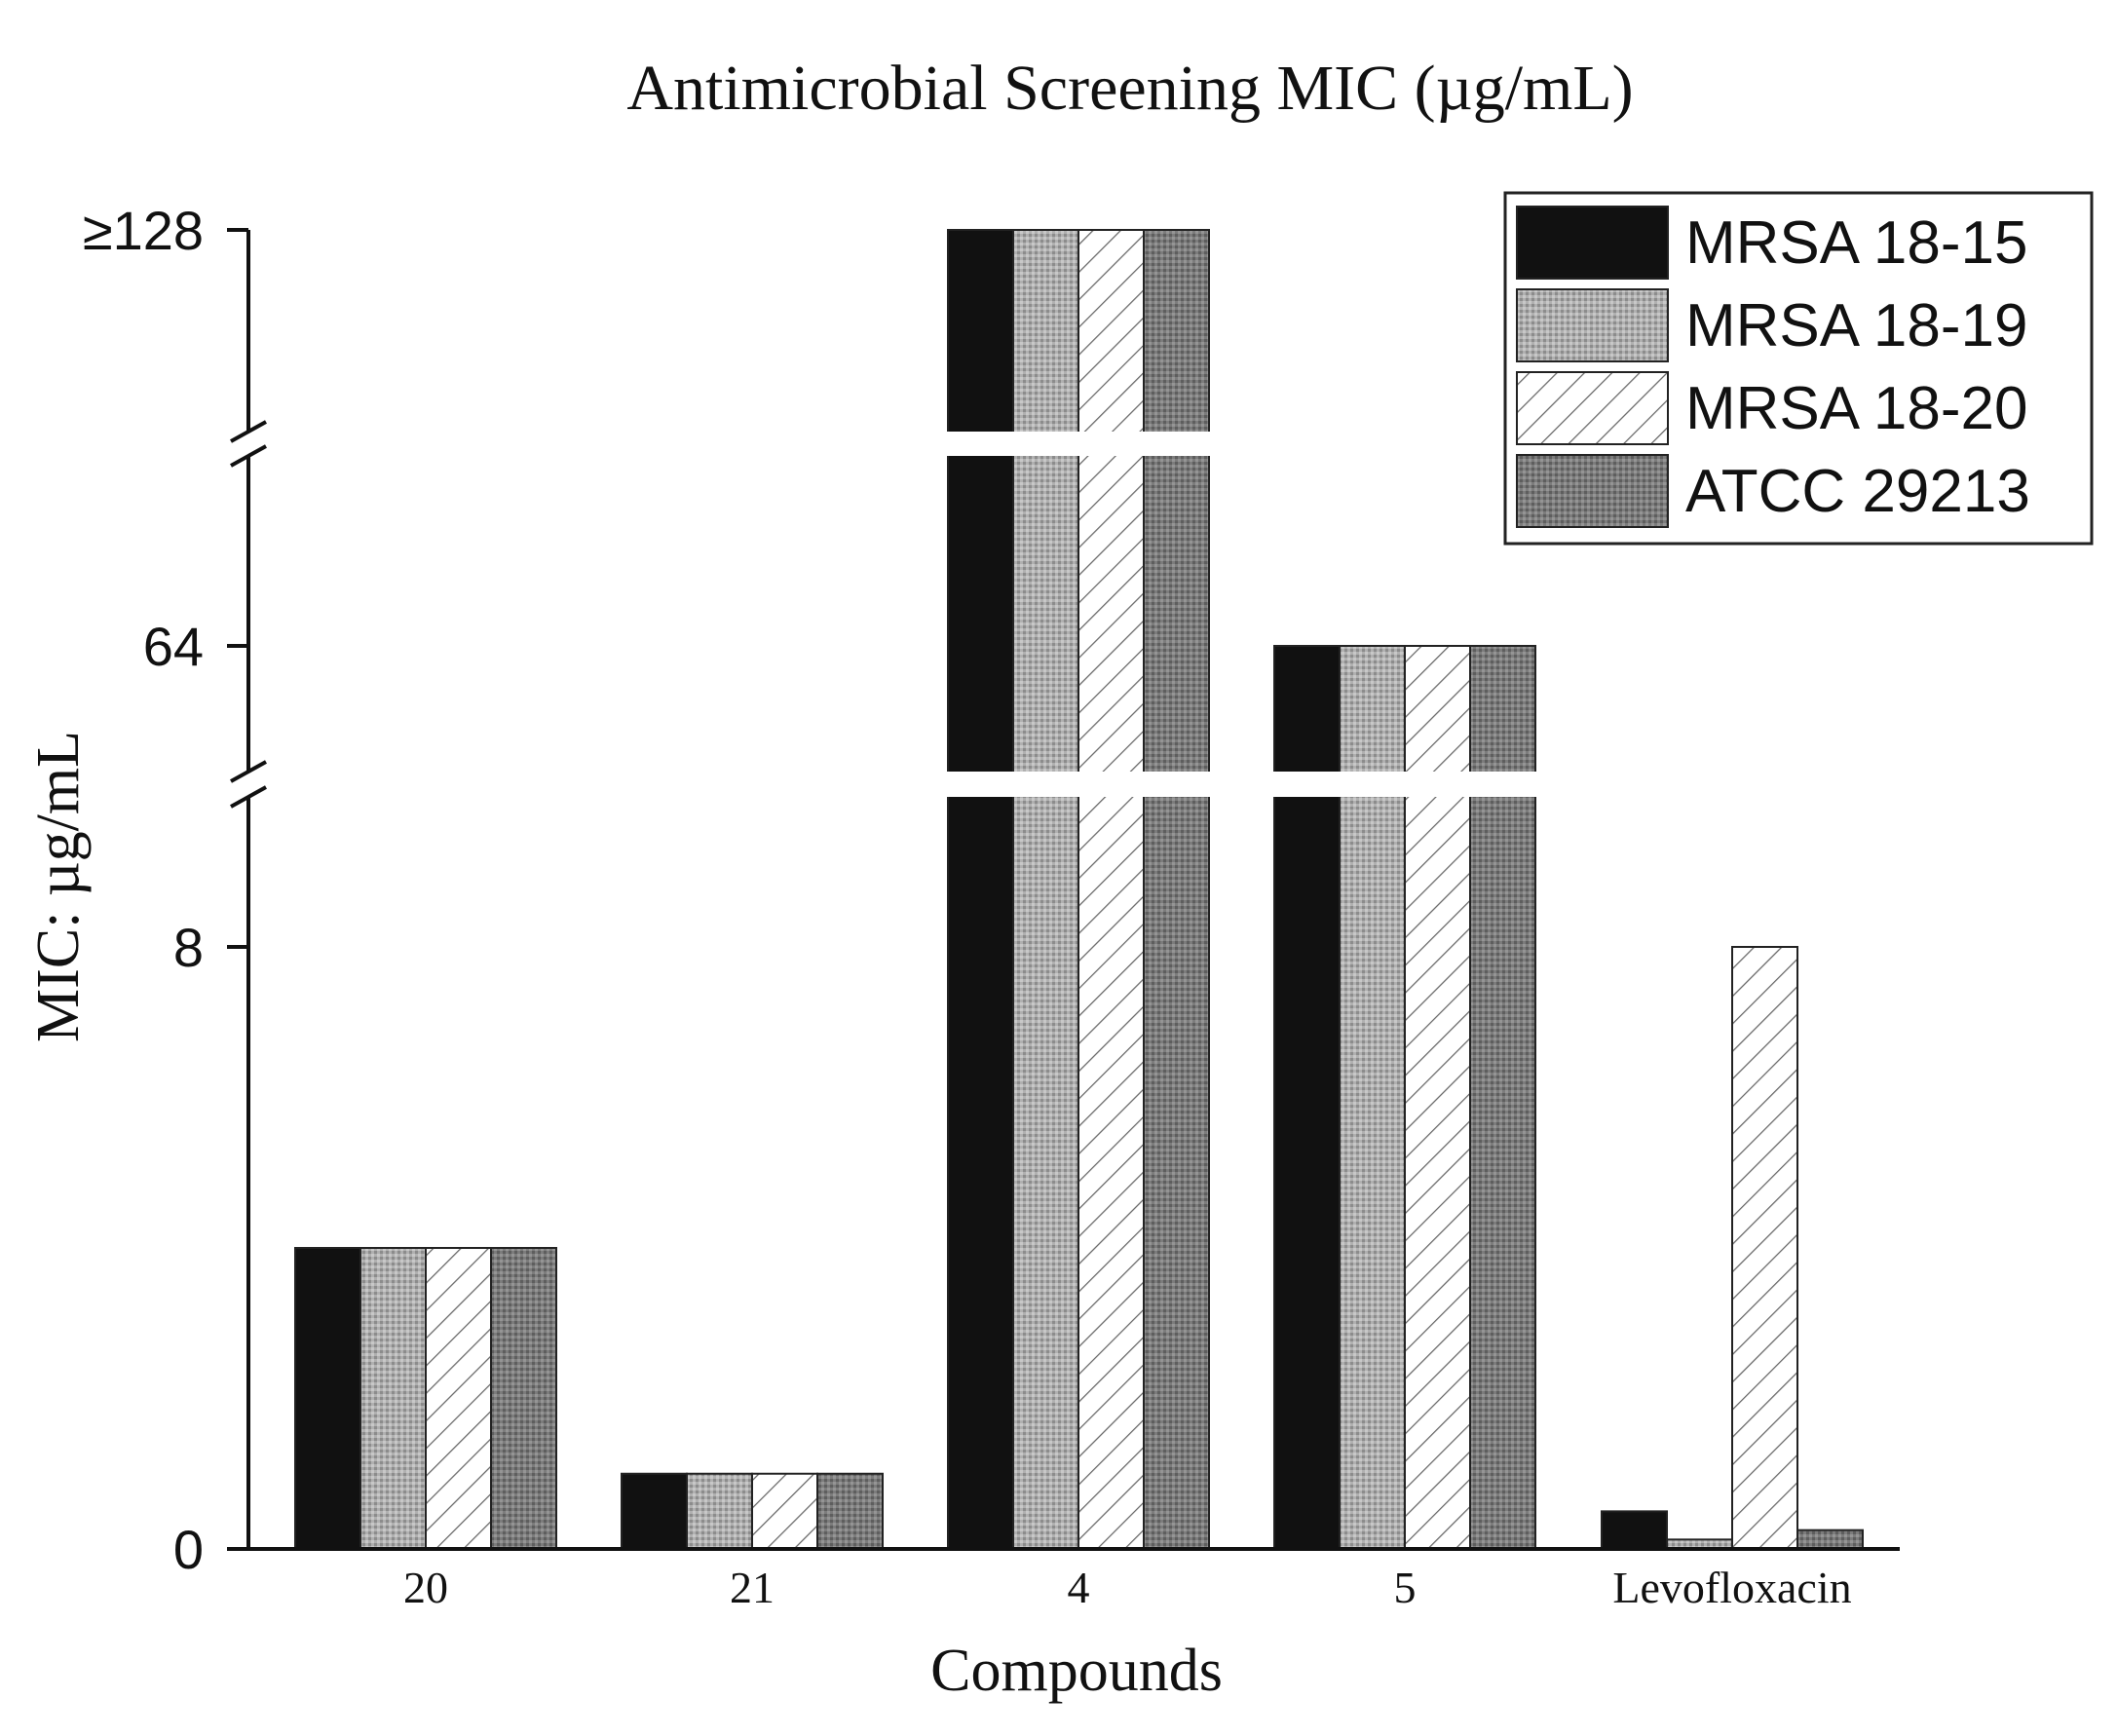  I want to click on y-tick-label: 0, so click(188, 1549).